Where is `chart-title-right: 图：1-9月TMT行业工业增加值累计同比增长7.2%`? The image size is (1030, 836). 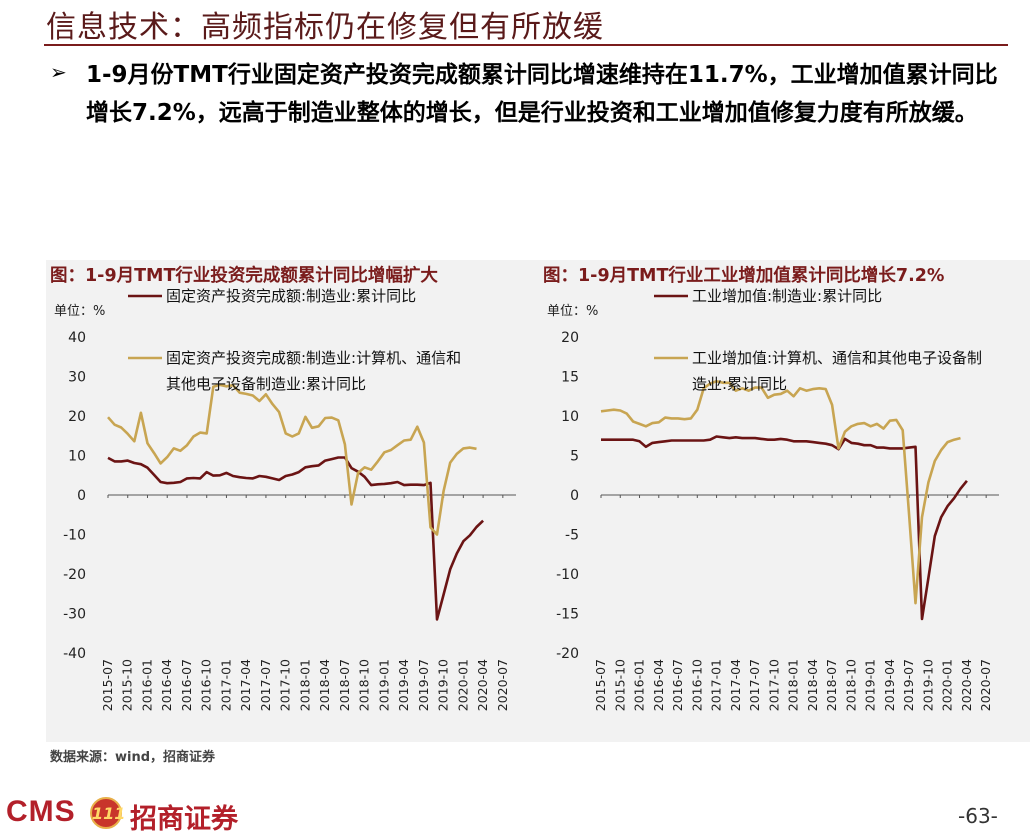 chart-title-right: 图：1-9月TMT行业工业增加值累计同比增长7.2% is located at coordinates (744, 276).